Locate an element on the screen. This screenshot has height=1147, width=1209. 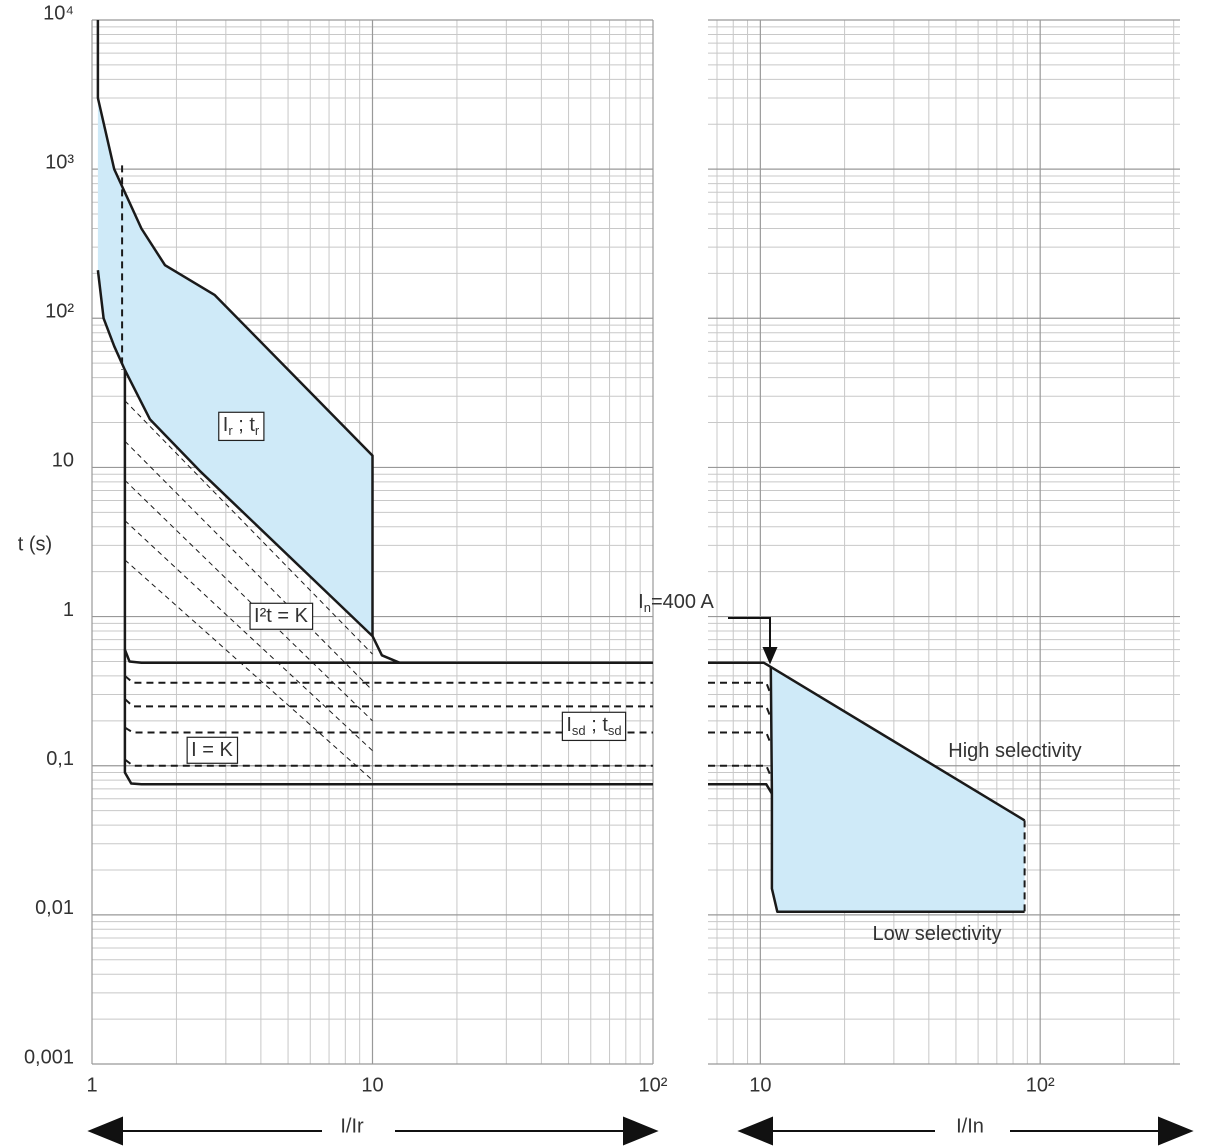
annotation-text: Low selectivity is located at coordinates (937, 934).